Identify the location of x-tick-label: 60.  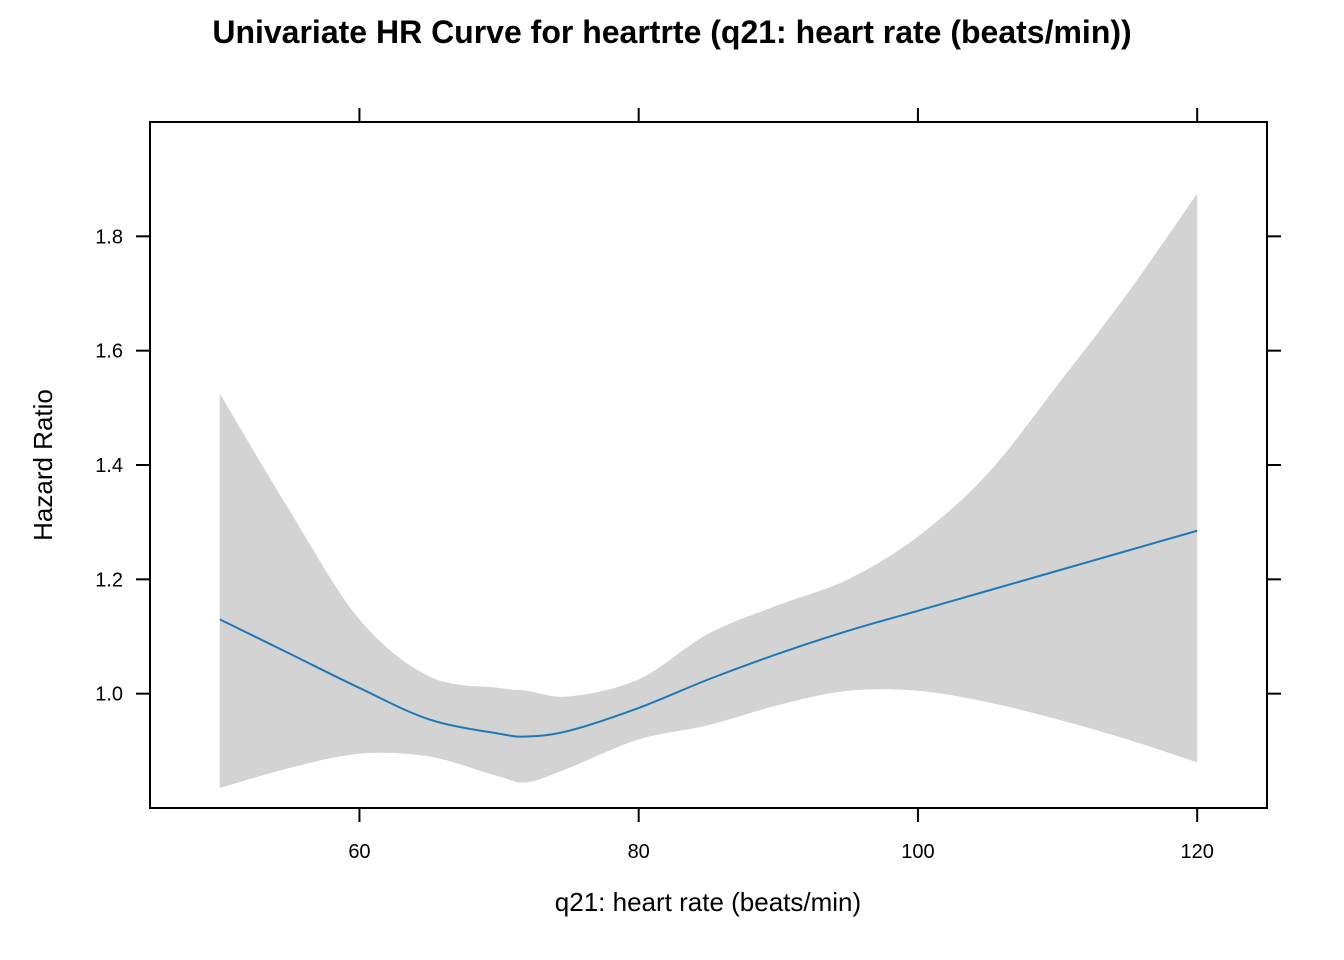
(359, 852).